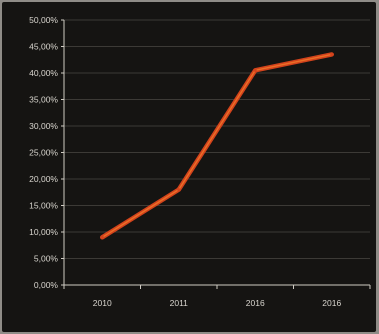 The width and height of the screenshot is (379, 334). What do you see at coordinates (43, 232) in the screenshot?
I see `y-tick-label: 10,00%` at bounding box center [43, 232].